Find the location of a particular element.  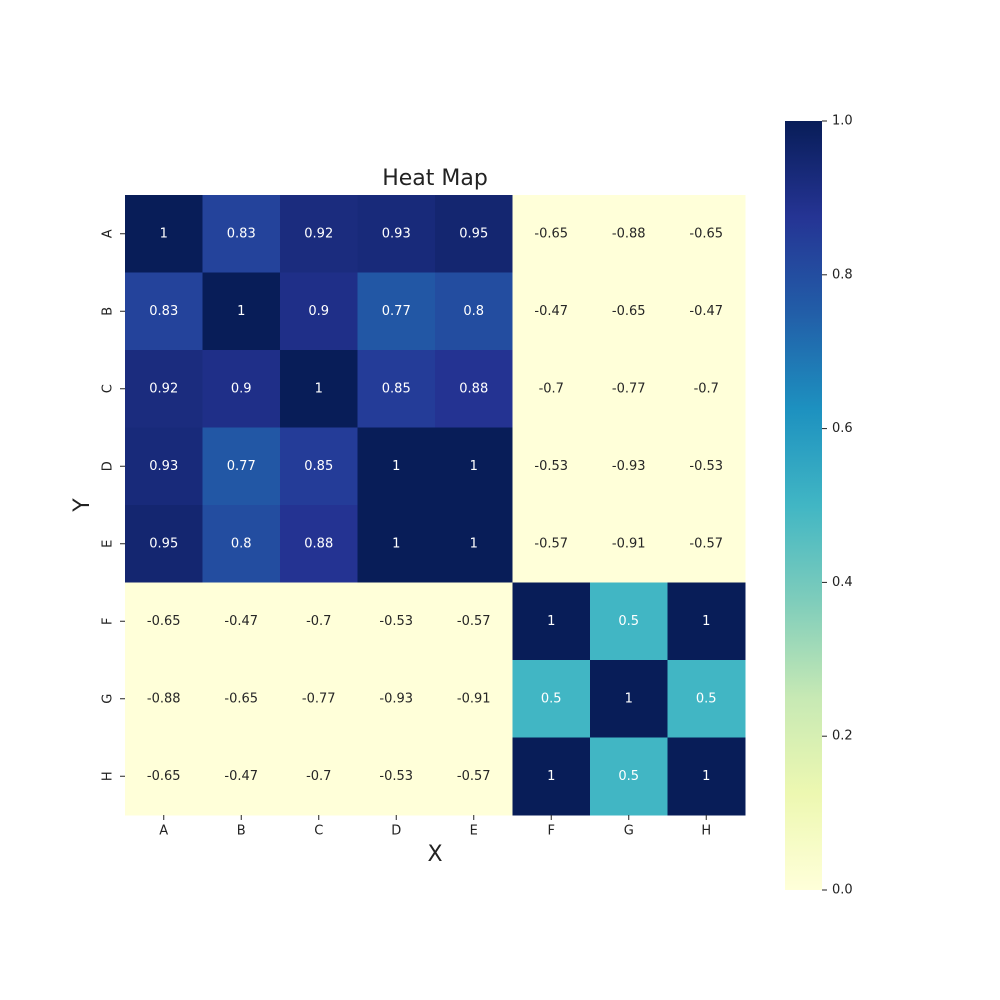

x-tick-label: A is located at coordinates (163, 831).